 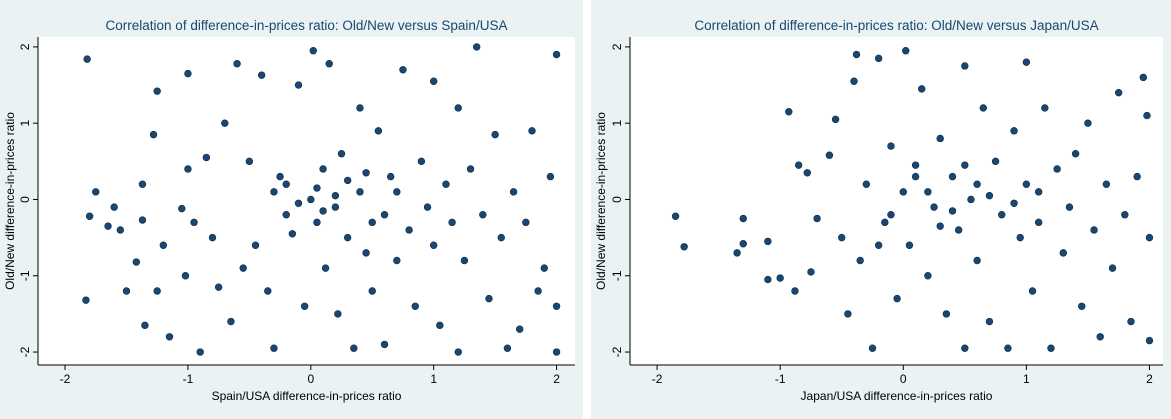 What do you see at coordinates (25, 199) in the screenshot?
I see `y-tick-label: 0` at bounding box center [25, 199].